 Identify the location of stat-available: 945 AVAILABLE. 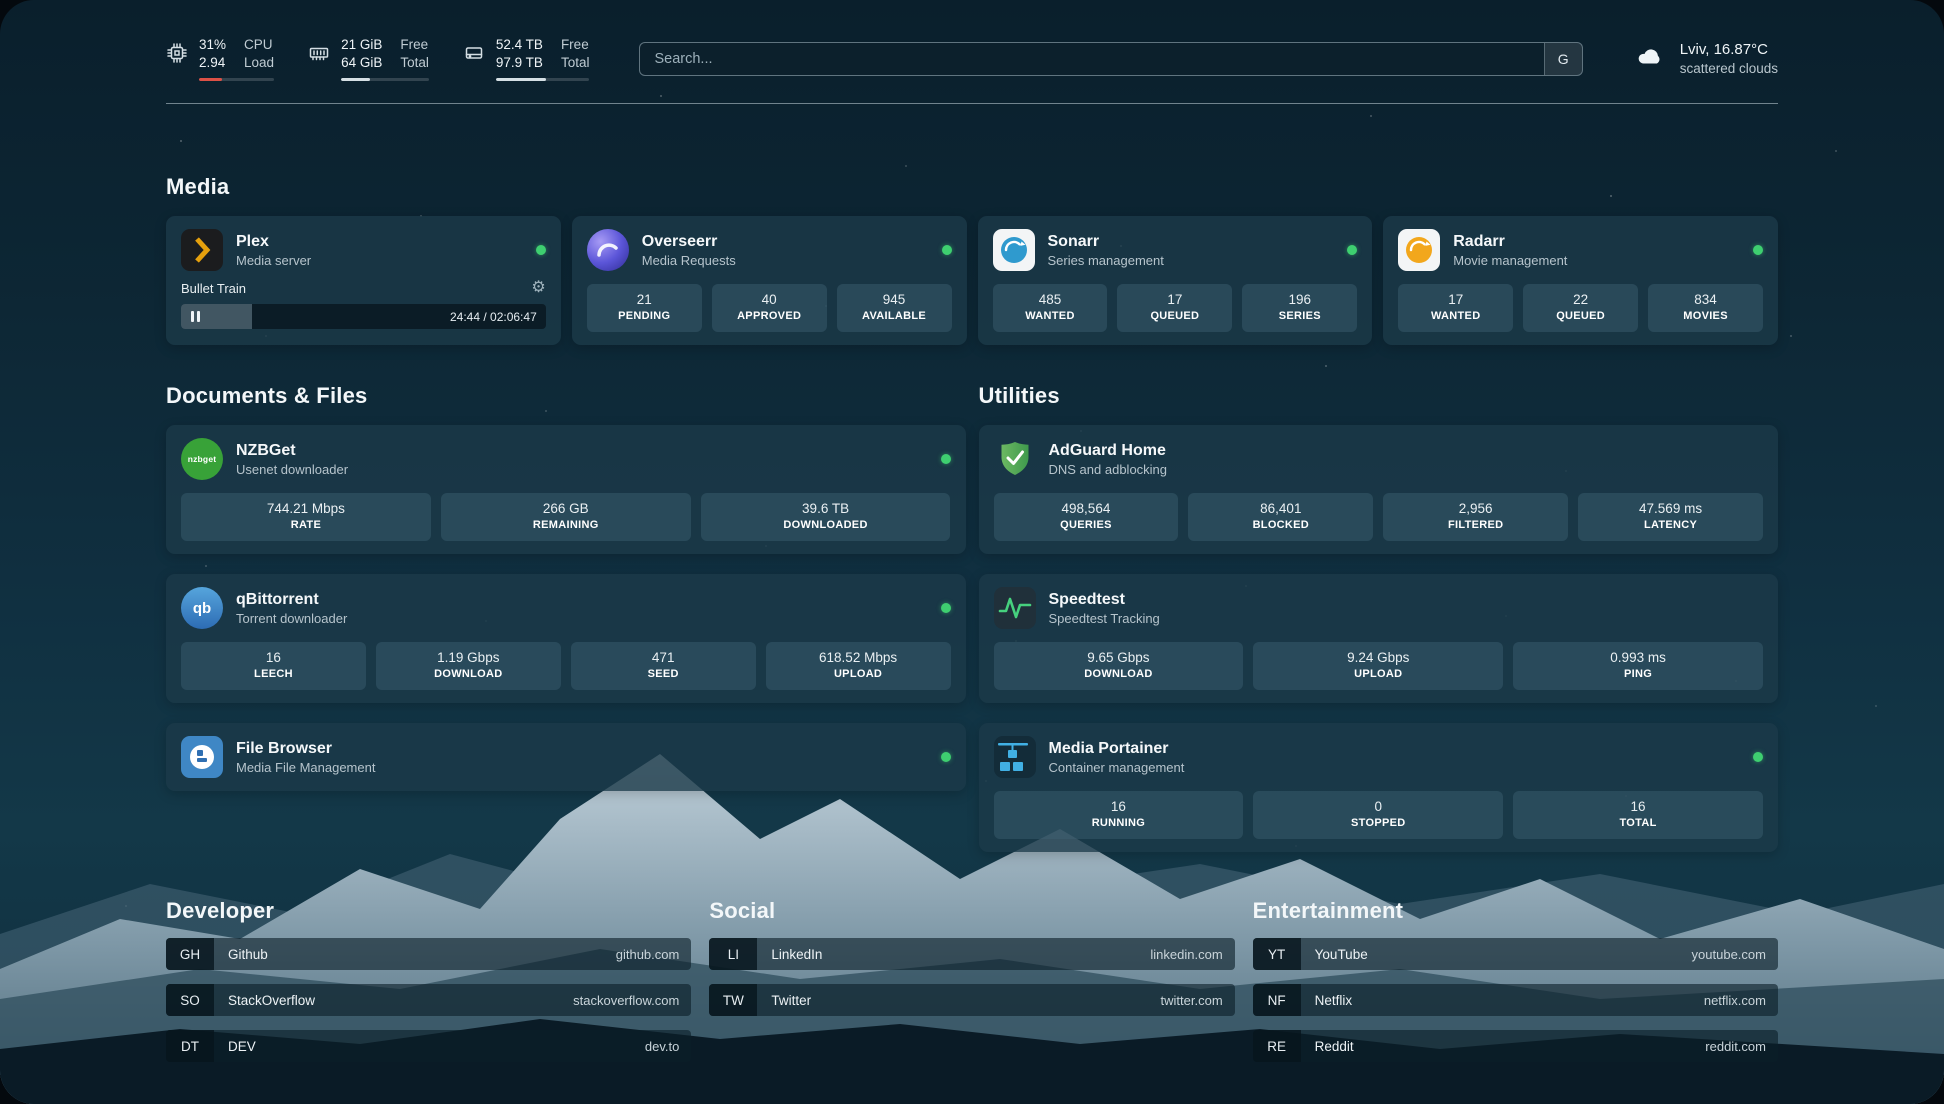
(894, 308).